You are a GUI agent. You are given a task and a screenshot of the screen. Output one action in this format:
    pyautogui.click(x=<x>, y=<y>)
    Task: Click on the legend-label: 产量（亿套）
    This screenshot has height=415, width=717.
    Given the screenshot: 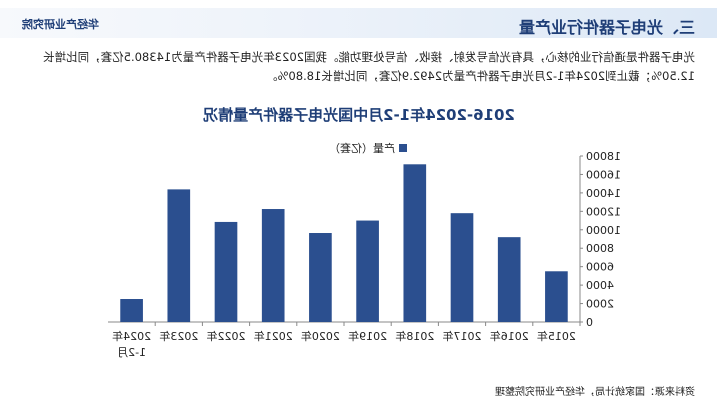 What is the action you would take?
    pyautogui.click(x=362, y=148)
    